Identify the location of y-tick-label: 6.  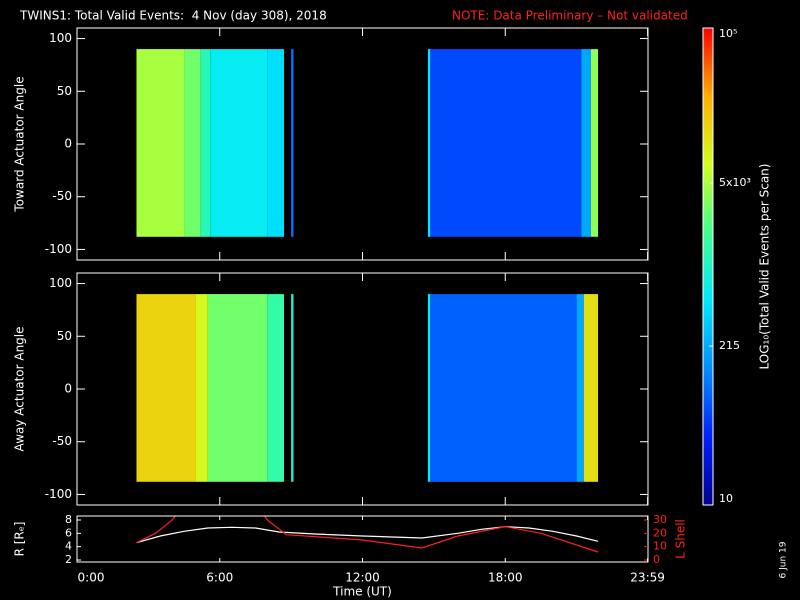
(68, 532).